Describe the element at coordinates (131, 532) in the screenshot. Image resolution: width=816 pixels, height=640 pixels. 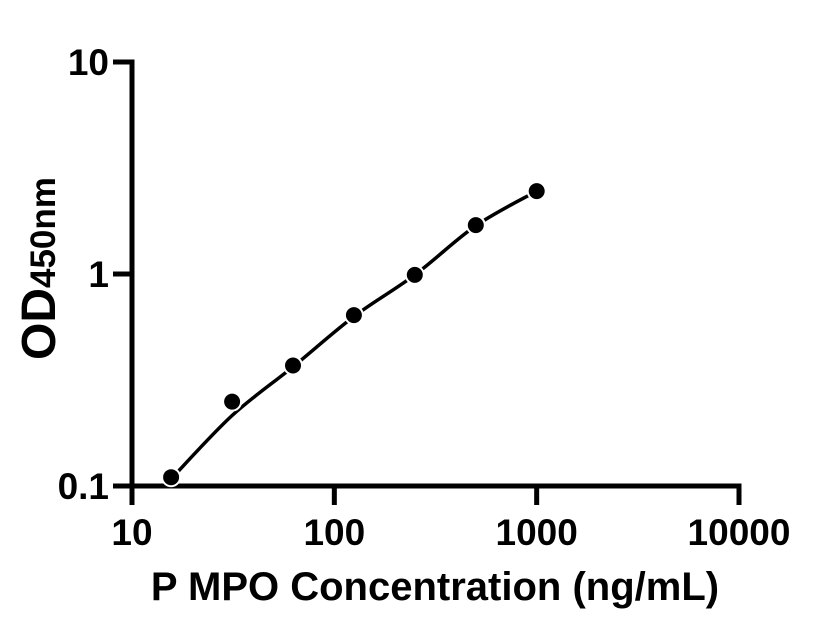
I see `x-tick-label-10: 10` at that location.